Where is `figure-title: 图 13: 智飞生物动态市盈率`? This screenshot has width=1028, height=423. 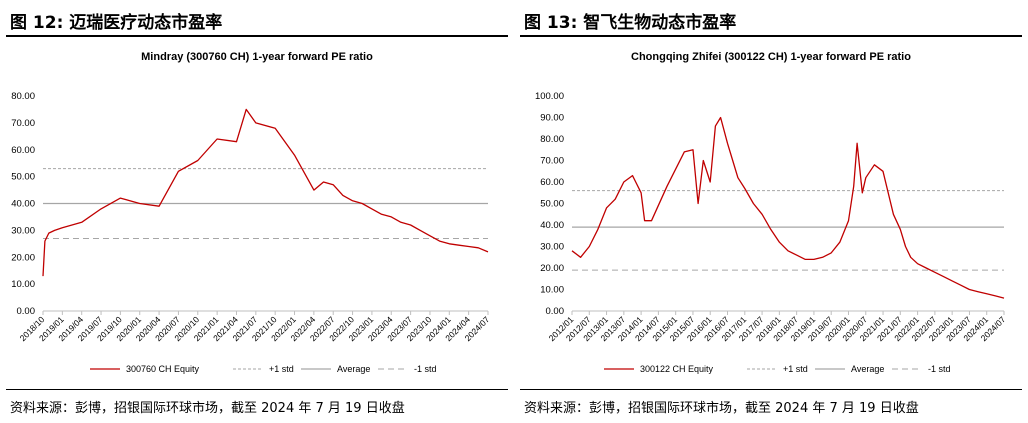 figure-title: 图 13: 智飞生物动态市盈率 is located at coordinates (630, 23).